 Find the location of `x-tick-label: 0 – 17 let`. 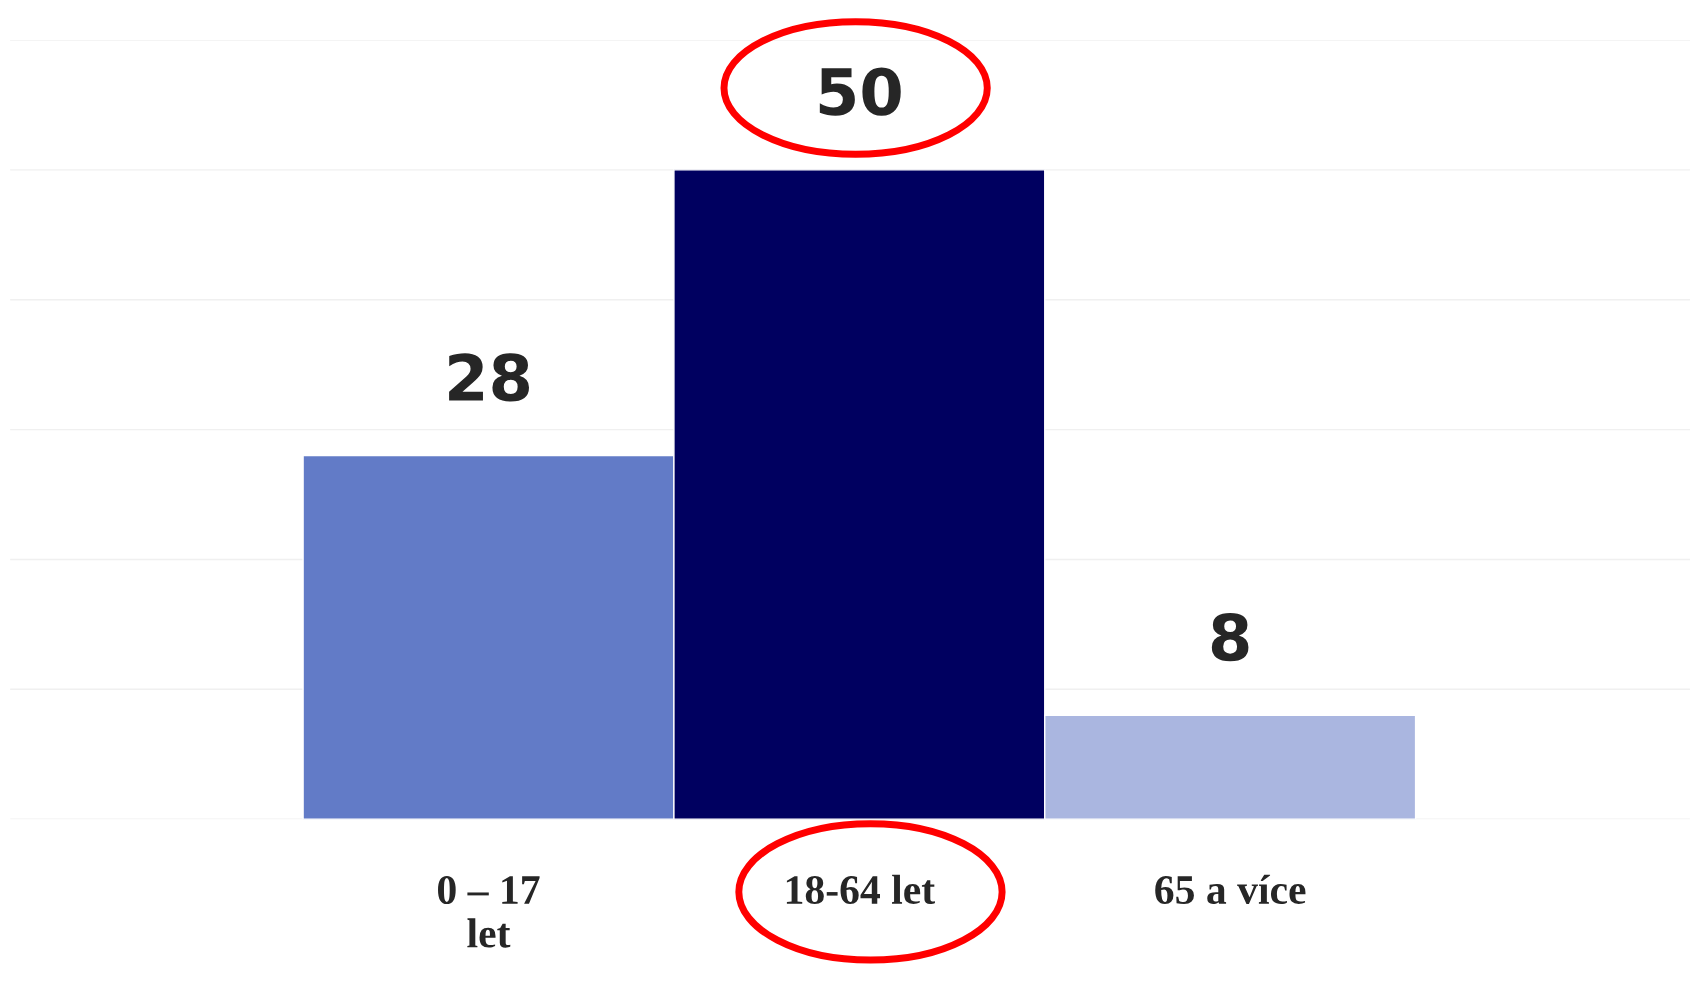

x-tick-label: 0 – 17 let is located at coordinates (489, 911).